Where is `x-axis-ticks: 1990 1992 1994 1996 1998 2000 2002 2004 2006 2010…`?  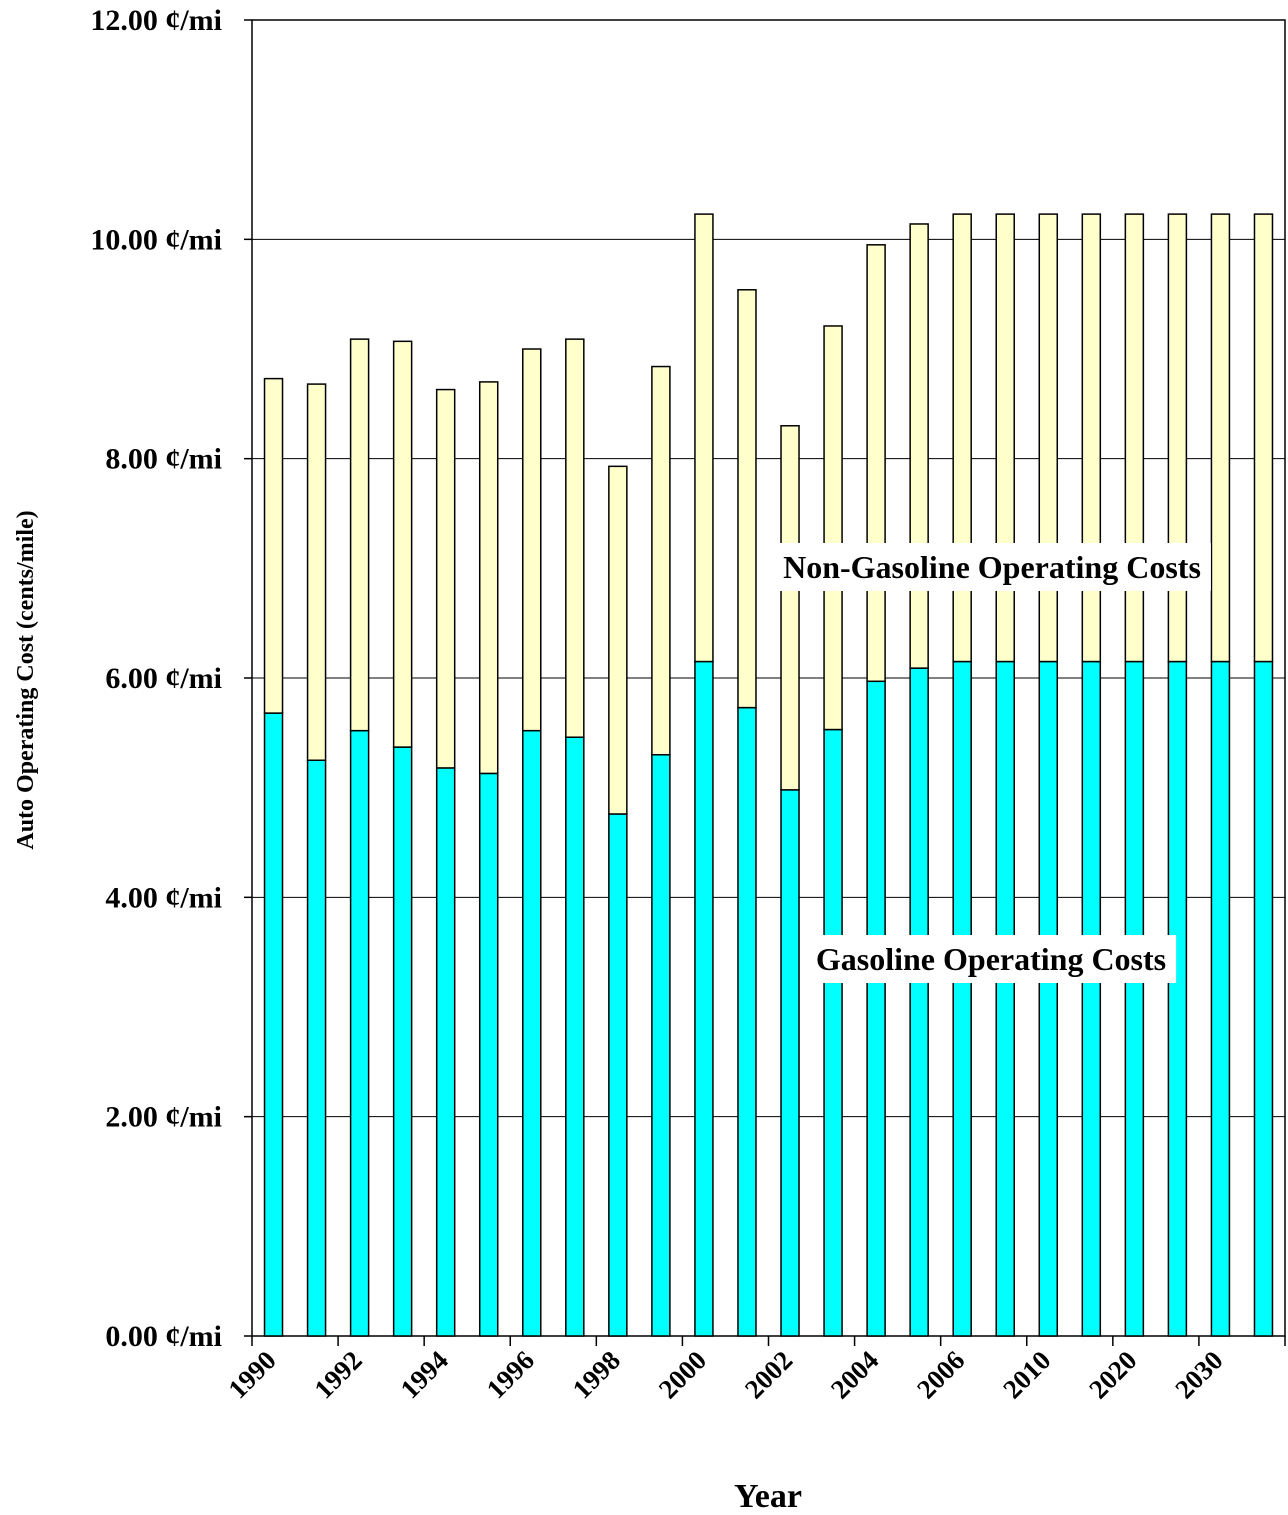 x-axis-ticks: 1990 1992 1994 1996 1998 2000 2002 2004 2006 2010… is located at coordinates (754, 1370).